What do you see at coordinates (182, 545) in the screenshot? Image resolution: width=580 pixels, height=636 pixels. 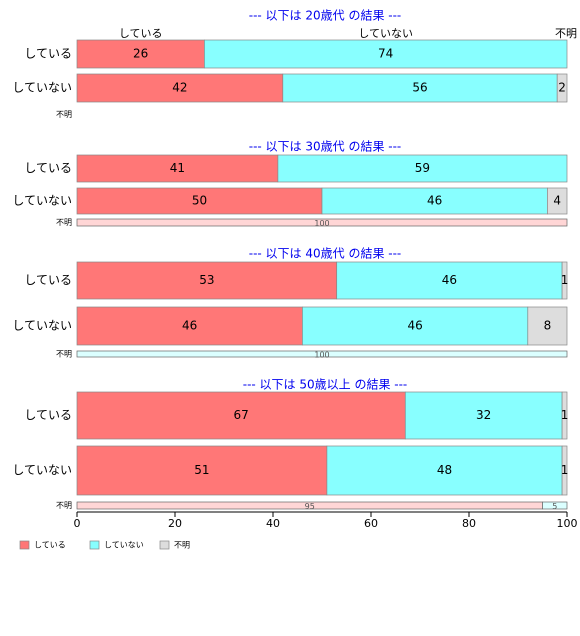 I see `legend-label: 不明` at bounding box center [182, 545].